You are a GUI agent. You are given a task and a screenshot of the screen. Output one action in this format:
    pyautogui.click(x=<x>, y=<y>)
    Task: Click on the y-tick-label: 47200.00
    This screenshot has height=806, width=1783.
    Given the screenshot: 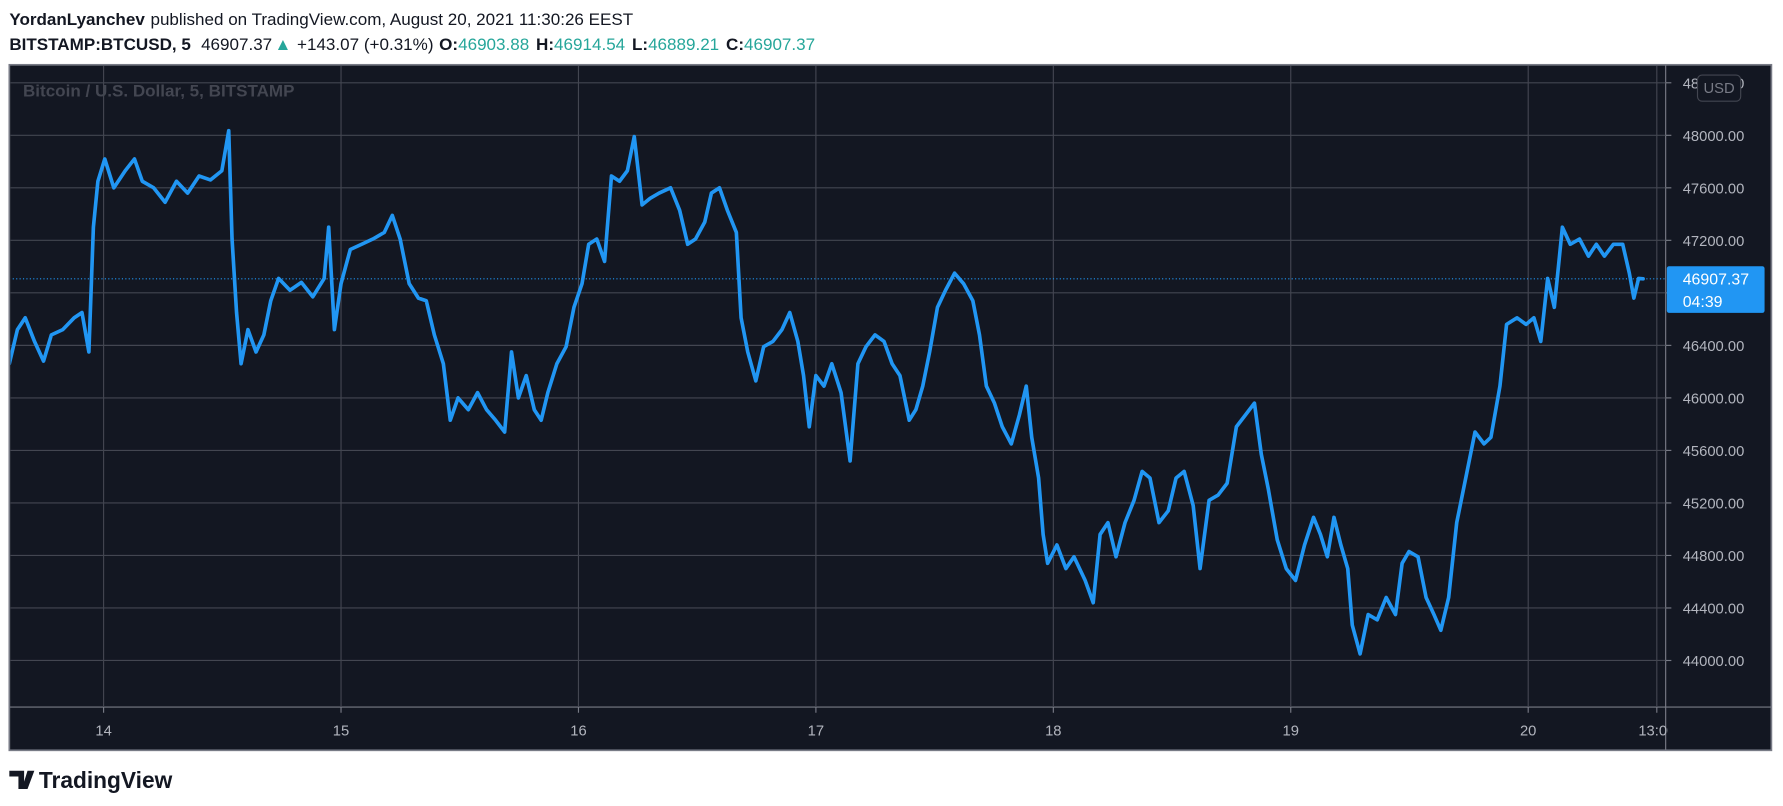 What is the action you would take?
    pyautogui.click(x=1714, y=242)
    